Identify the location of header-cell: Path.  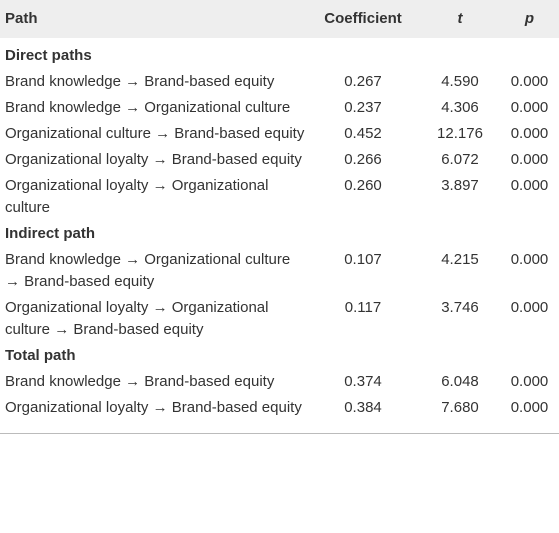
(153, 19).